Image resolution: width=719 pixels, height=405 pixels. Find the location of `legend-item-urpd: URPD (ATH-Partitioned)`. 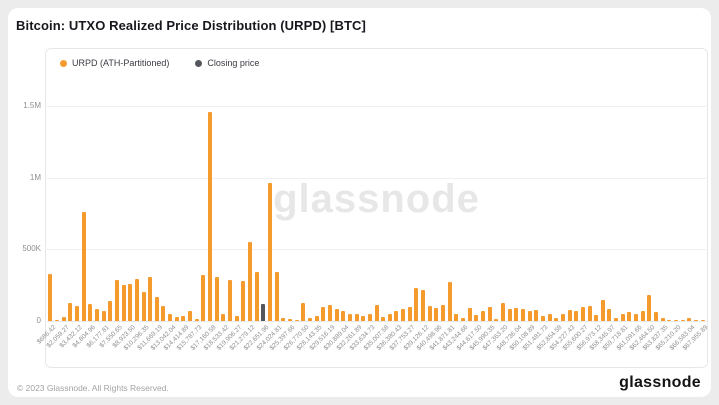

legend-item-urpd: URPD (ATH-Partitioned) is located at coordinates (114, 63).